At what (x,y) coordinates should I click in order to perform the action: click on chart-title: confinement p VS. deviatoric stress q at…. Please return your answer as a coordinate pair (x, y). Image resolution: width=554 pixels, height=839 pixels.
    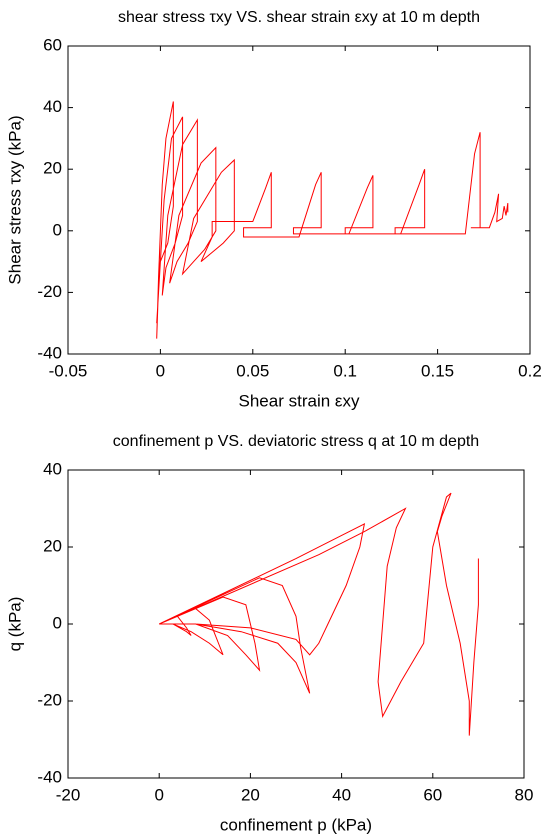
    Looking at the image, I should click on (296, 441).